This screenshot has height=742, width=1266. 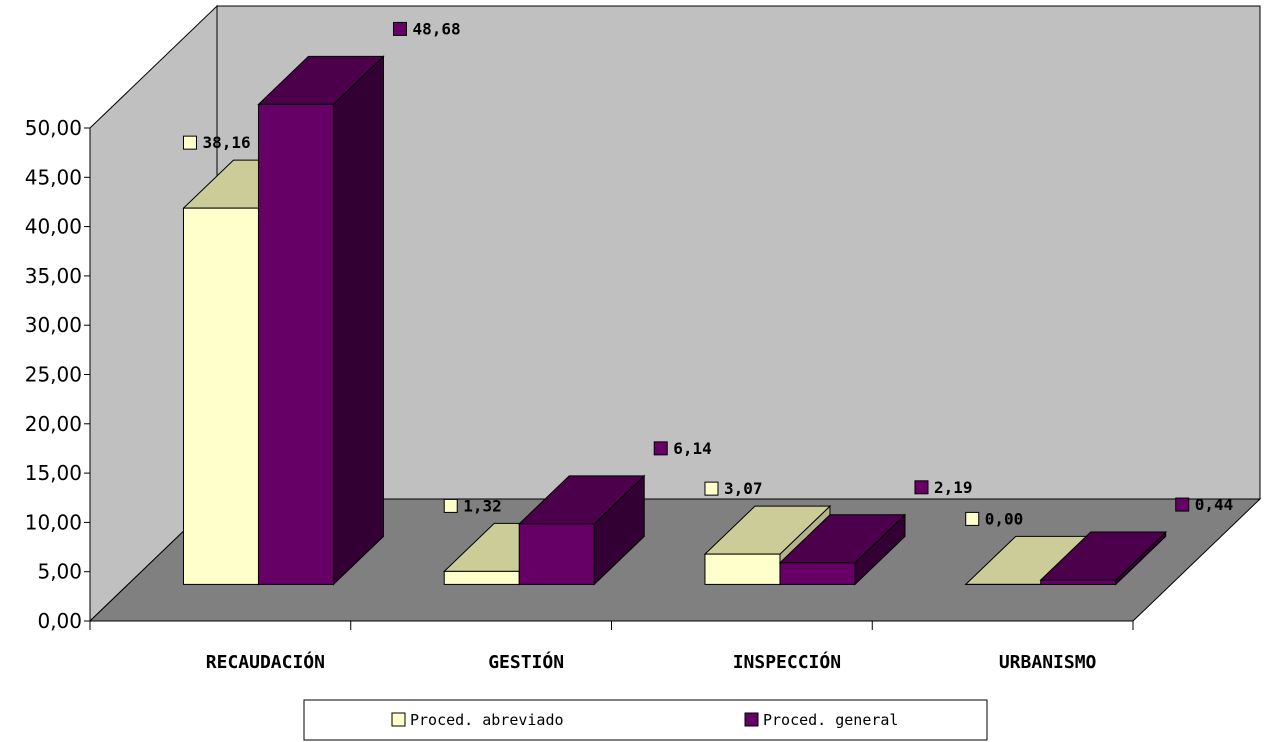 What do you see at coordinates (226, 142) in the screenshot?
I see `data-label-text: 38,16` at bounding box center [226, 142].